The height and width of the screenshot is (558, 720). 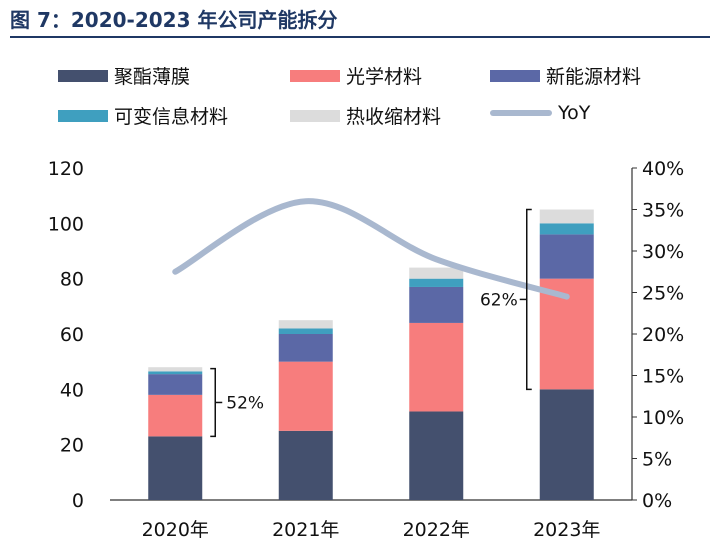 I want to click on legend-label: 可变信息材料, so click(x=171, y=117).